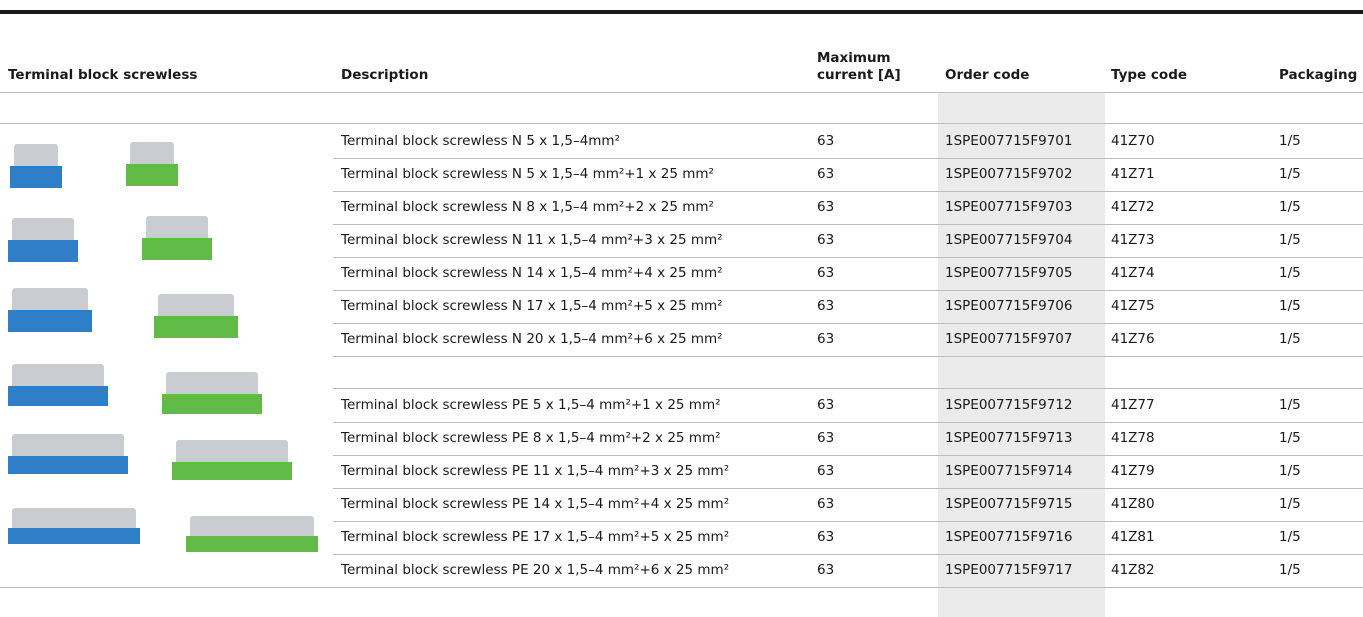 The image size is (1363, 617). I want to click on table-cell: 41Z79, so click(1133, 471).